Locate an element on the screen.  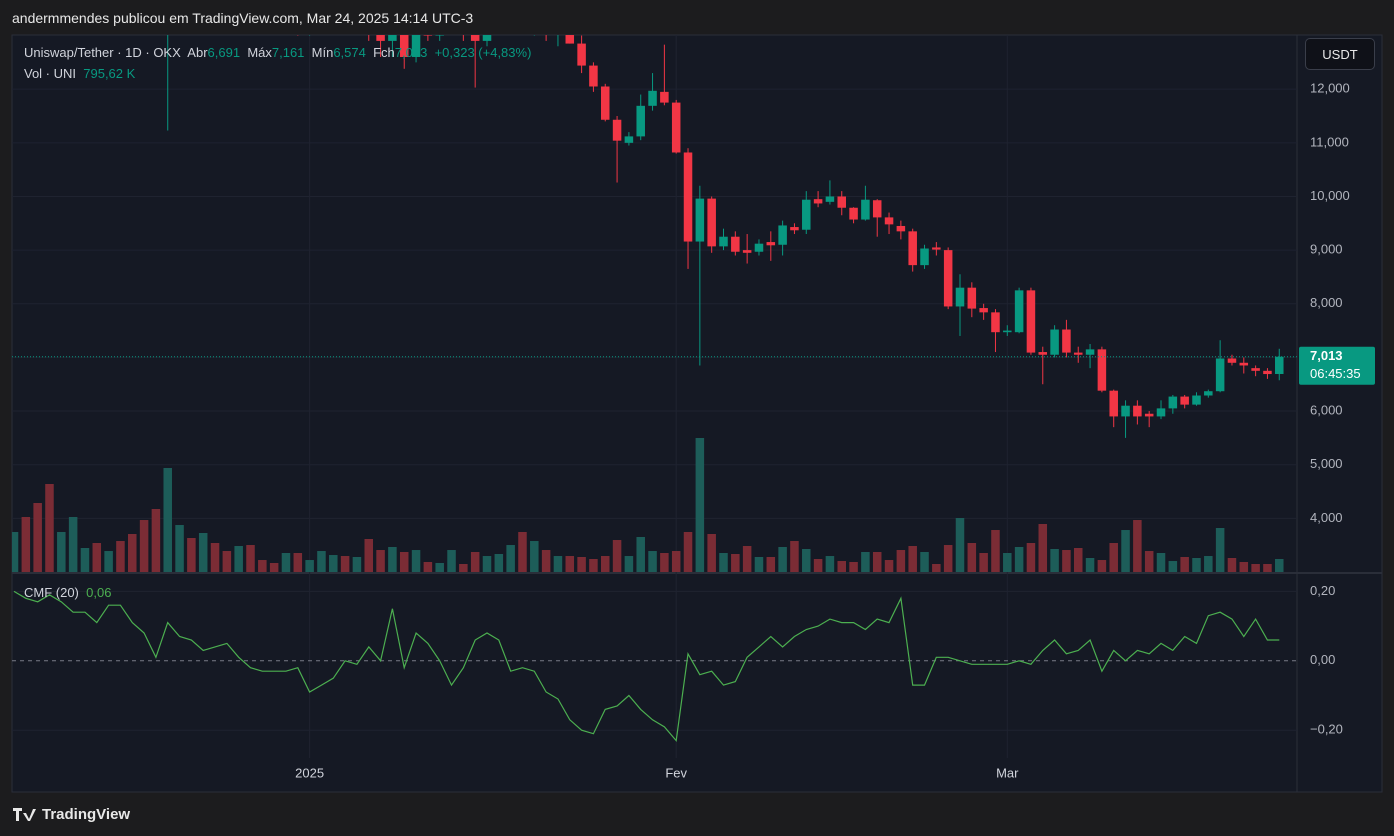
cmf-value: 0,06 is located at coordinates (99, 592).